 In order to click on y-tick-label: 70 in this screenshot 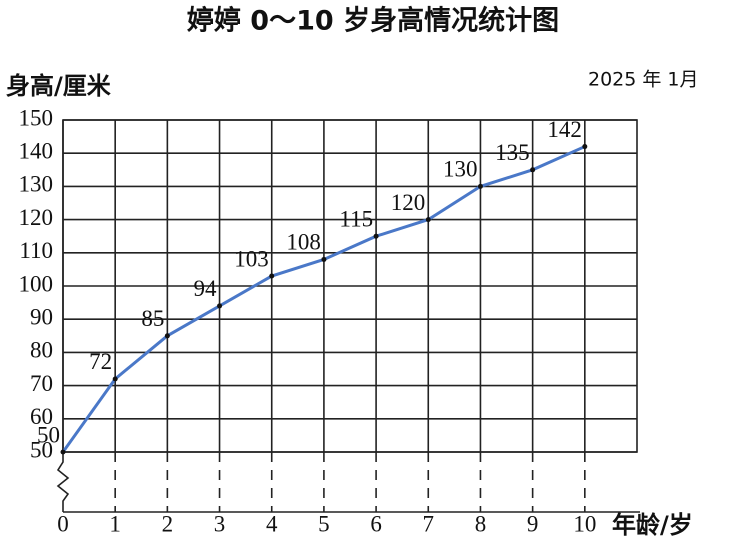, I will do `click(41, 383)`.